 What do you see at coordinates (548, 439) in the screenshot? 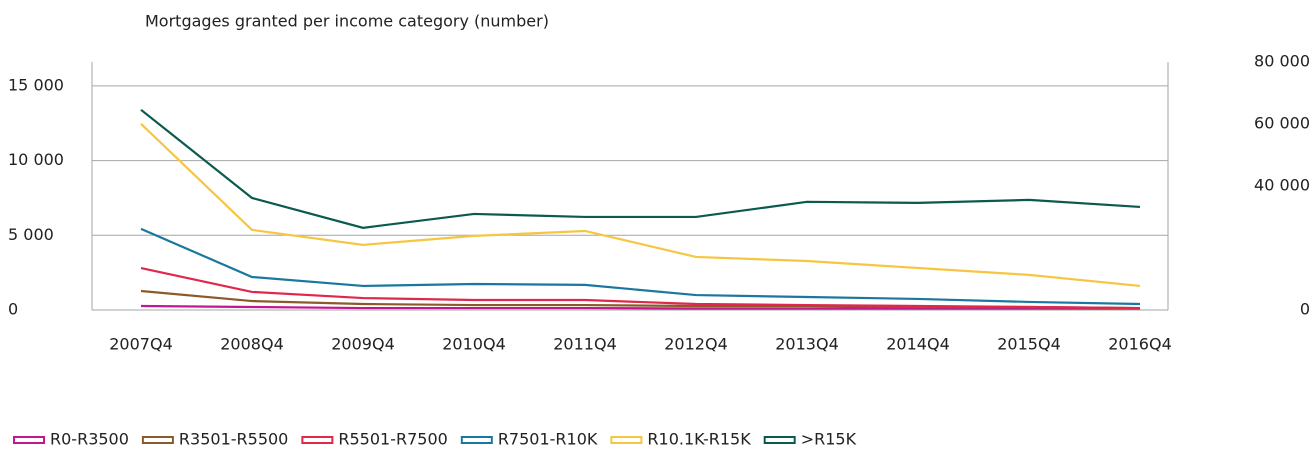
I see `legend-label: R7501-R10K` at bounding box center [548, 439].